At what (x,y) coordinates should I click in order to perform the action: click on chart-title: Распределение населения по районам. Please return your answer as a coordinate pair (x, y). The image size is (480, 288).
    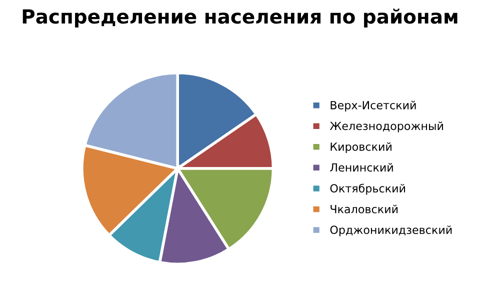
    Looking at the image, I should click on (240, 18).